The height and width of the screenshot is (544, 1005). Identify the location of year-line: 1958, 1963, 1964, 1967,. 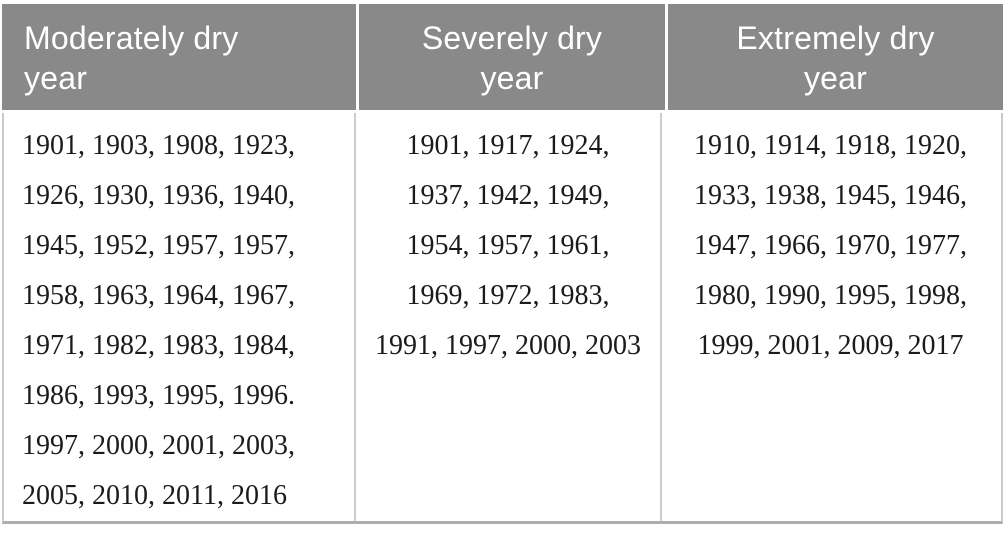
(158, 295).